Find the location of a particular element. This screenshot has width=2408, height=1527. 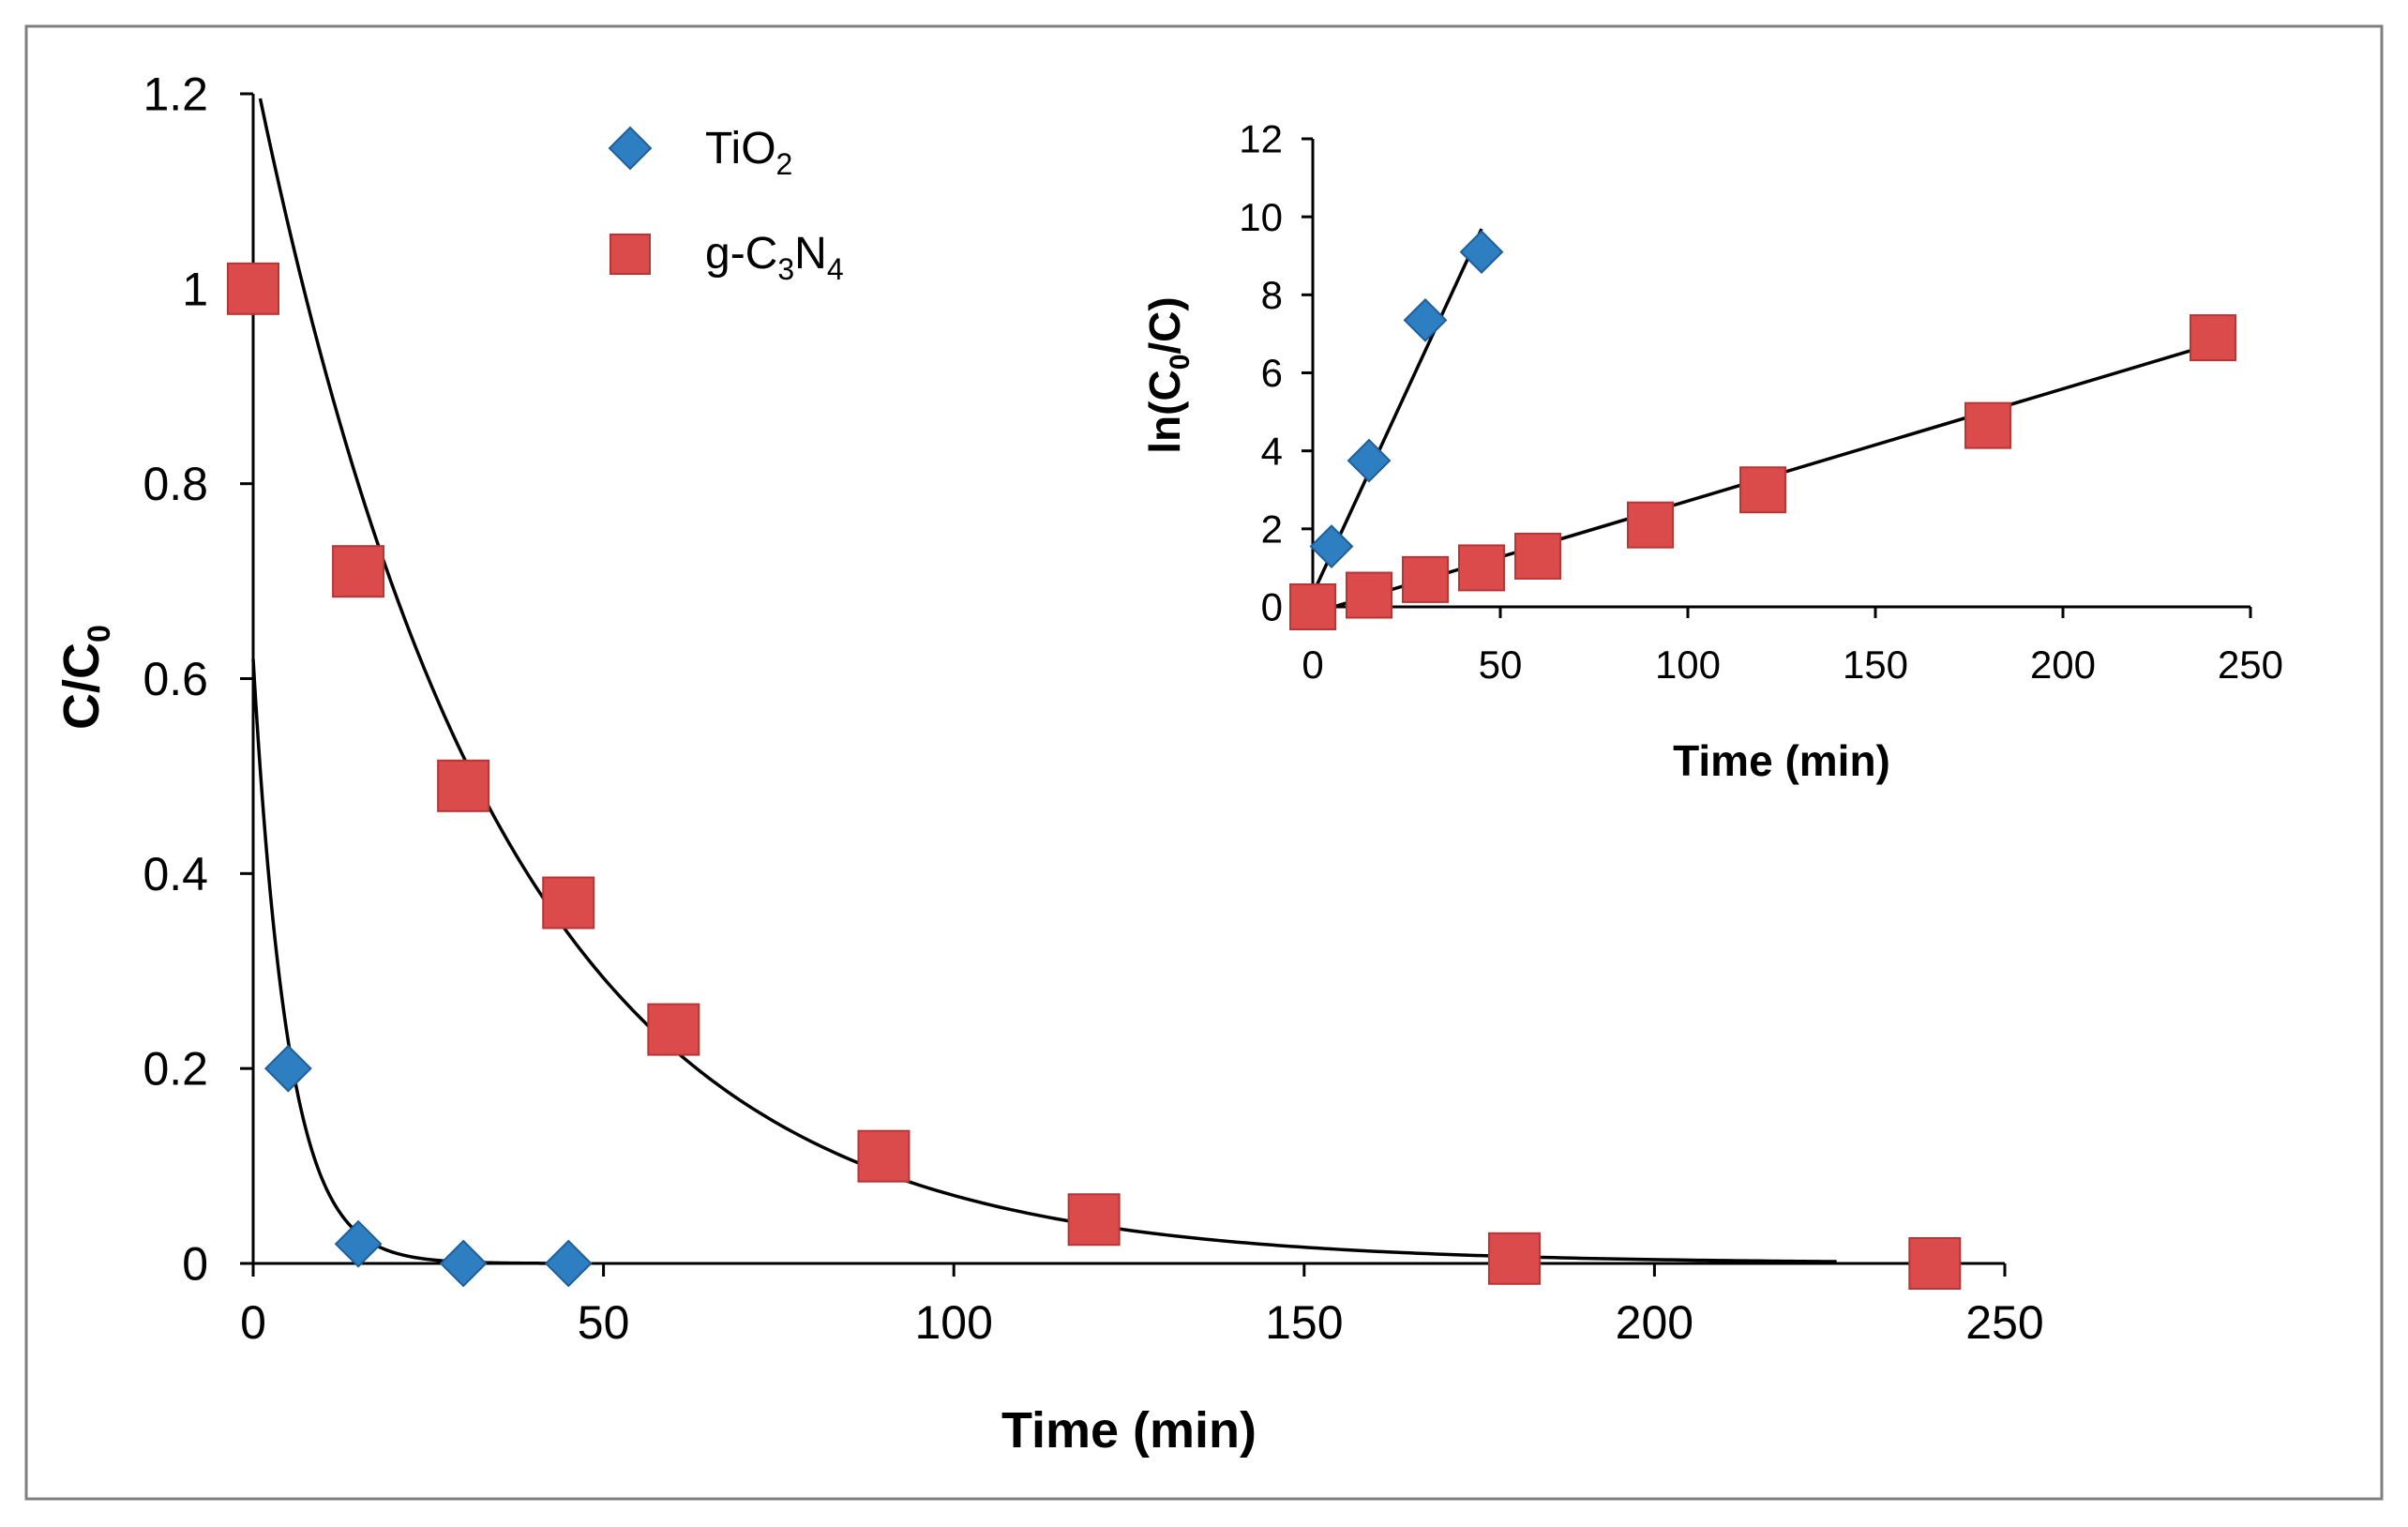

main-y-tick-label: 1.2 is located at coordinates (175, 94).